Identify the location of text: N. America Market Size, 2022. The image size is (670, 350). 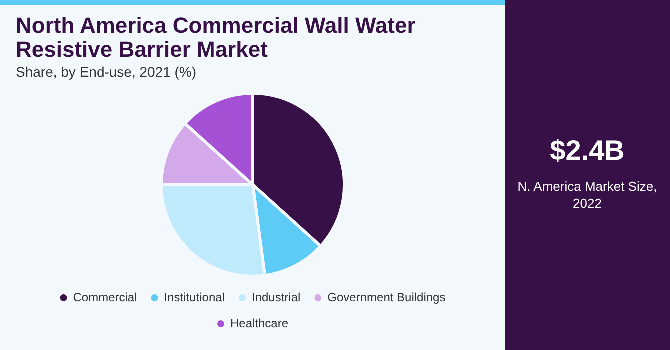
(587, 195).